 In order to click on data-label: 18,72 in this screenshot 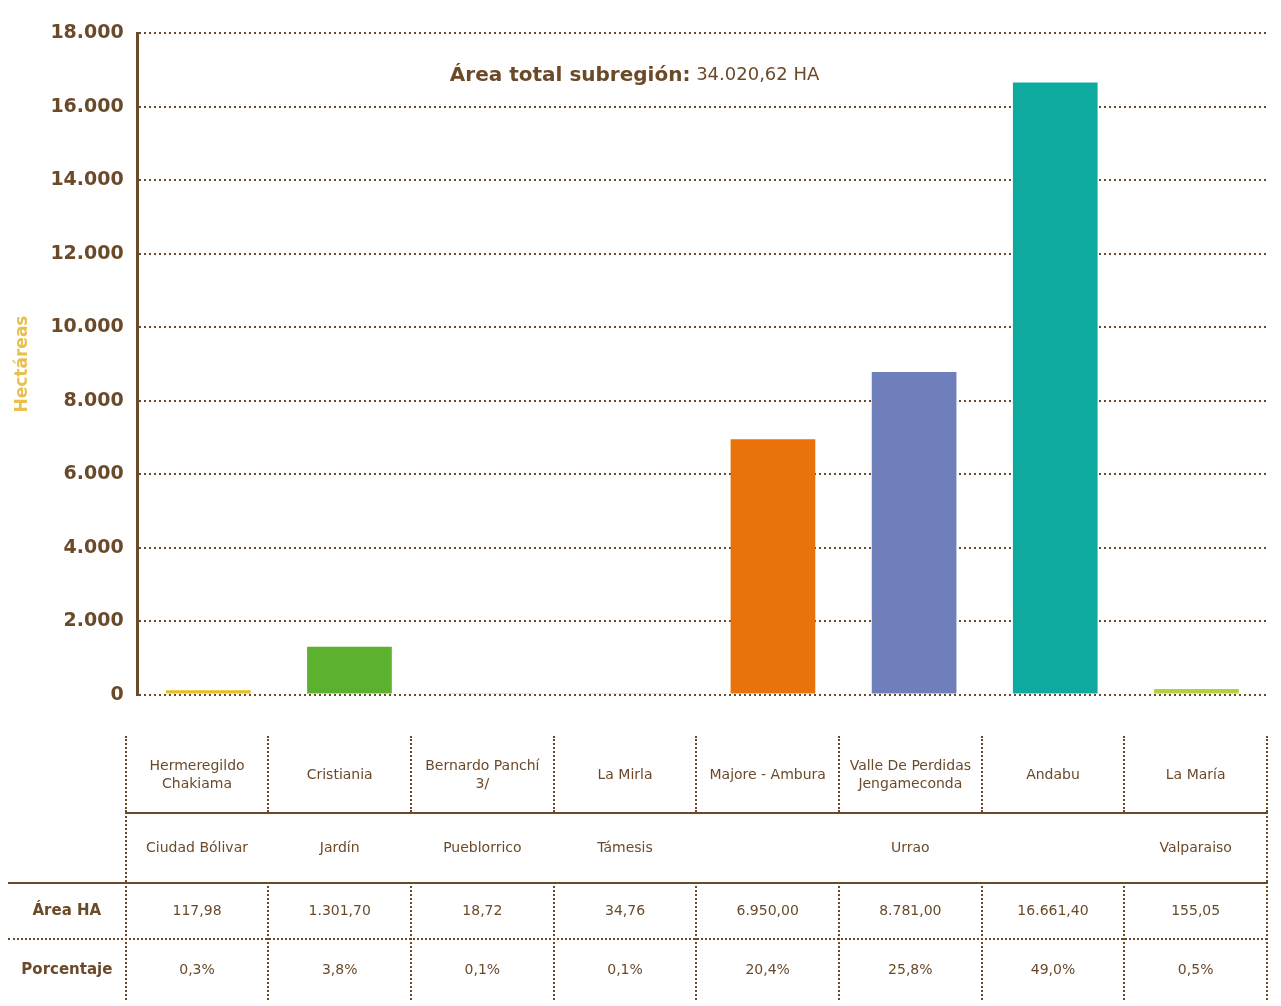, I will do `click(482, 910)`.